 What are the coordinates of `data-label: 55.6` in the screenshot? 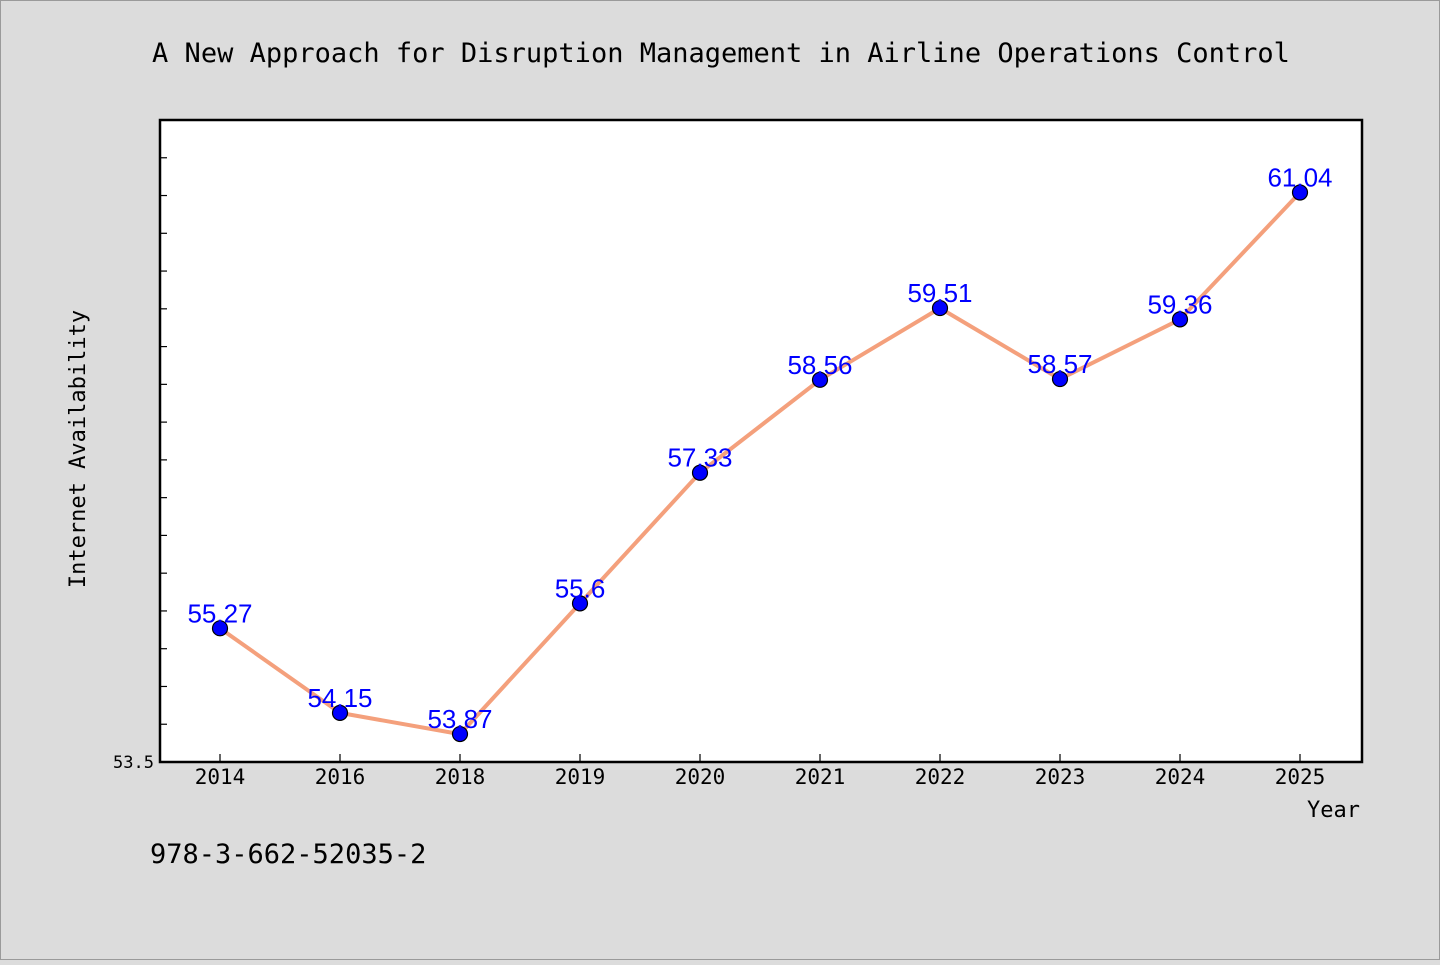 It's located at (580, 588).